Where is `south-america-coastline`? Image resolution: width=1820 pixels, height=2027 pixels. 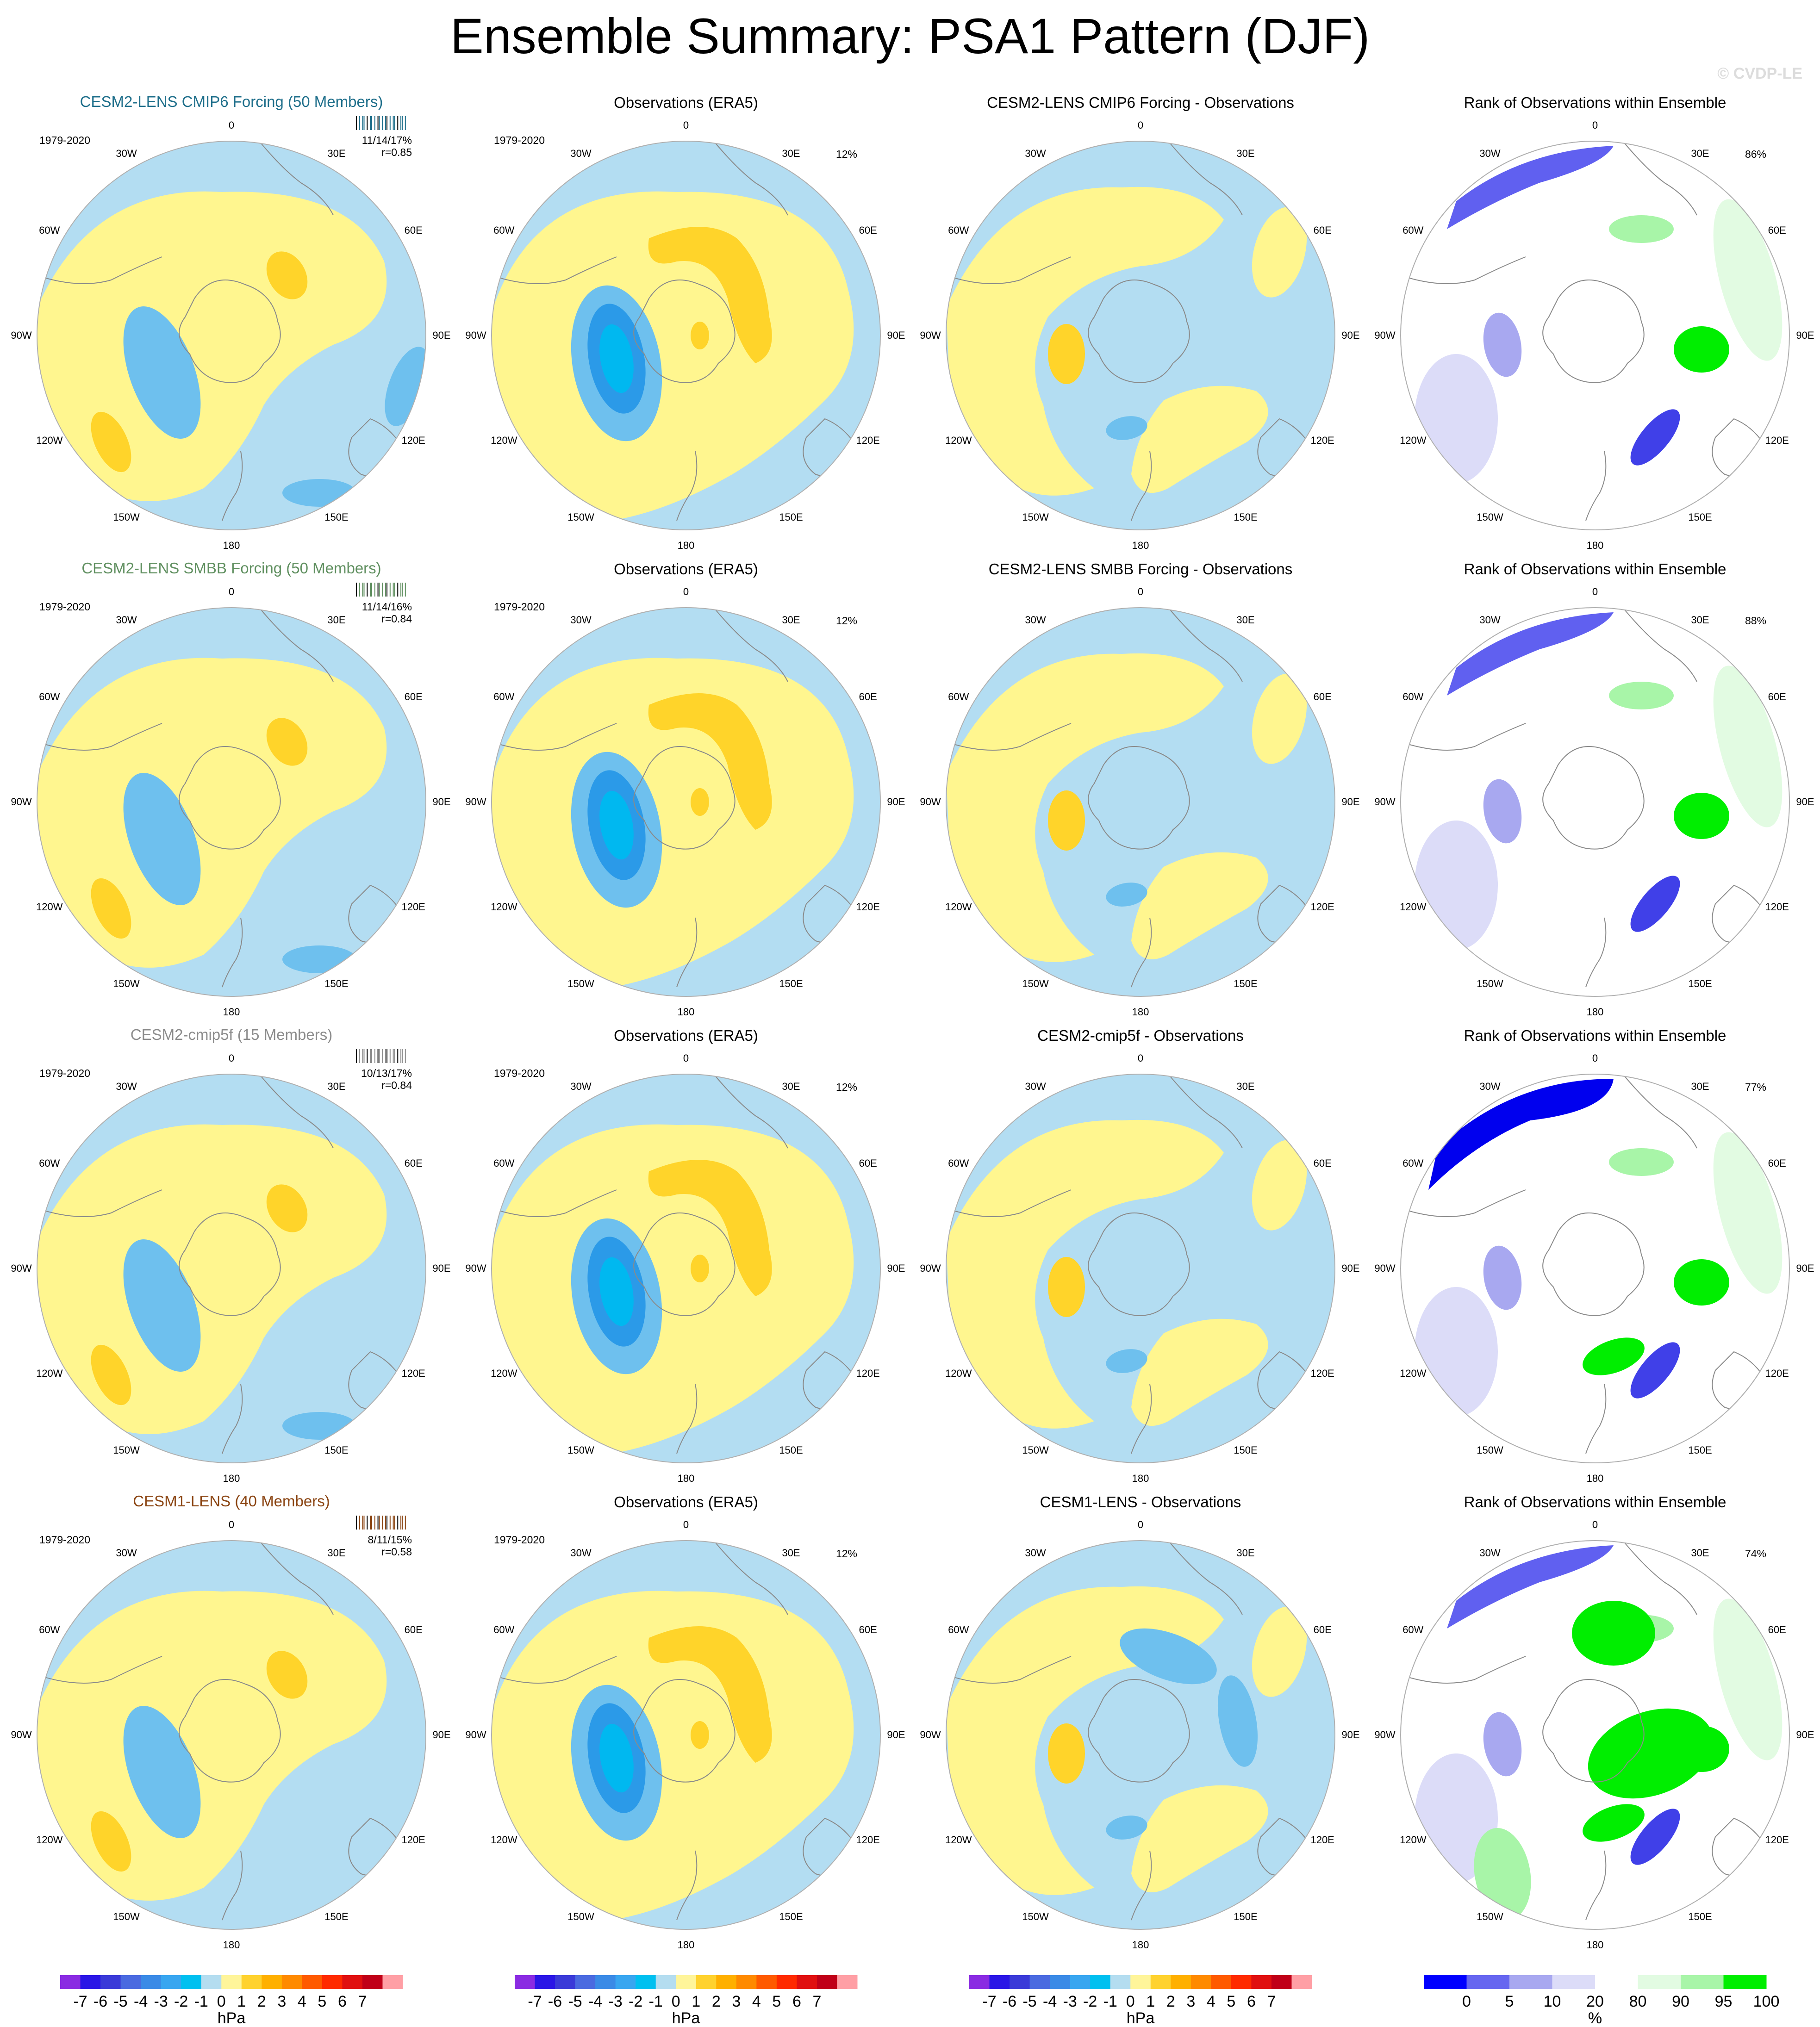
south-america-coastline is located at coordinates (554, 1203).